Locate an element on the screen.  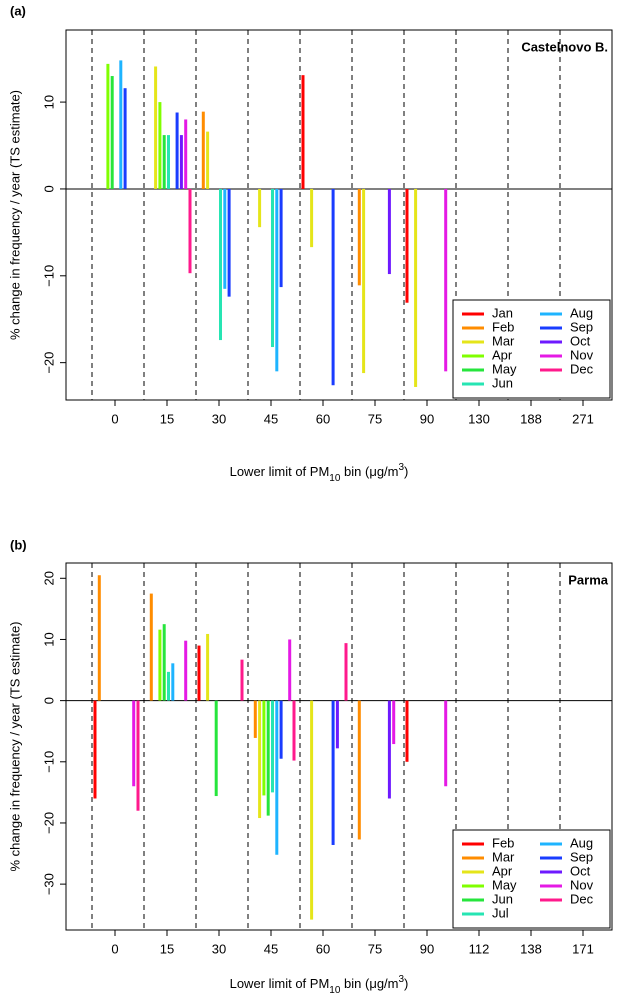
x-tick-label: 60 is located at coordinates (323, 948).